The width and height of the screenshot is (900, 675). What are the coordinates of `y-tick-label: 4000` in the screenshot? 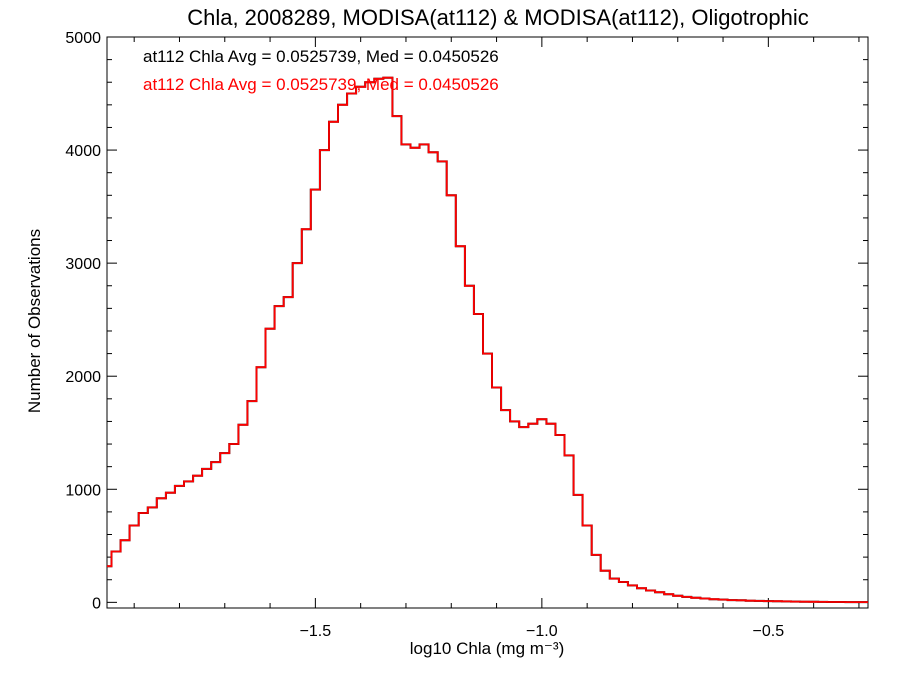 It's located at (83, 151).